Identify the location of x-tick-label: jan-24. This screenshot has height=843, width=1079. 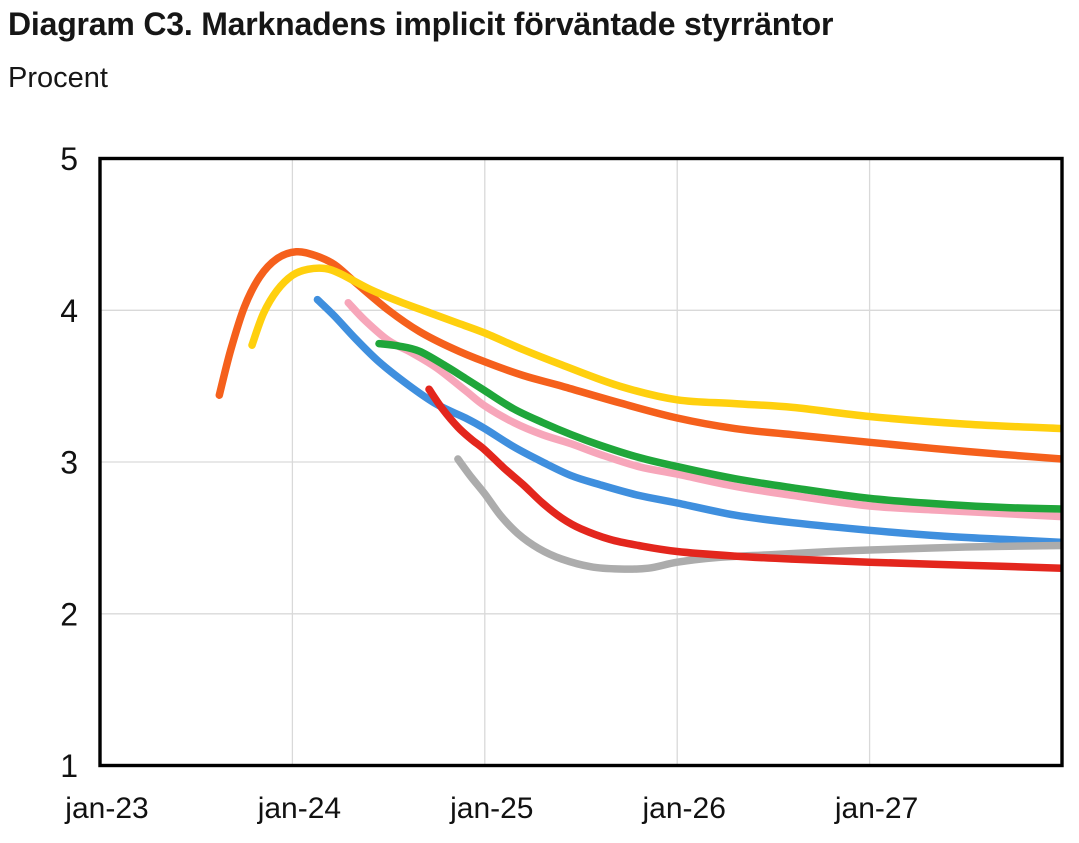
(299, 808).